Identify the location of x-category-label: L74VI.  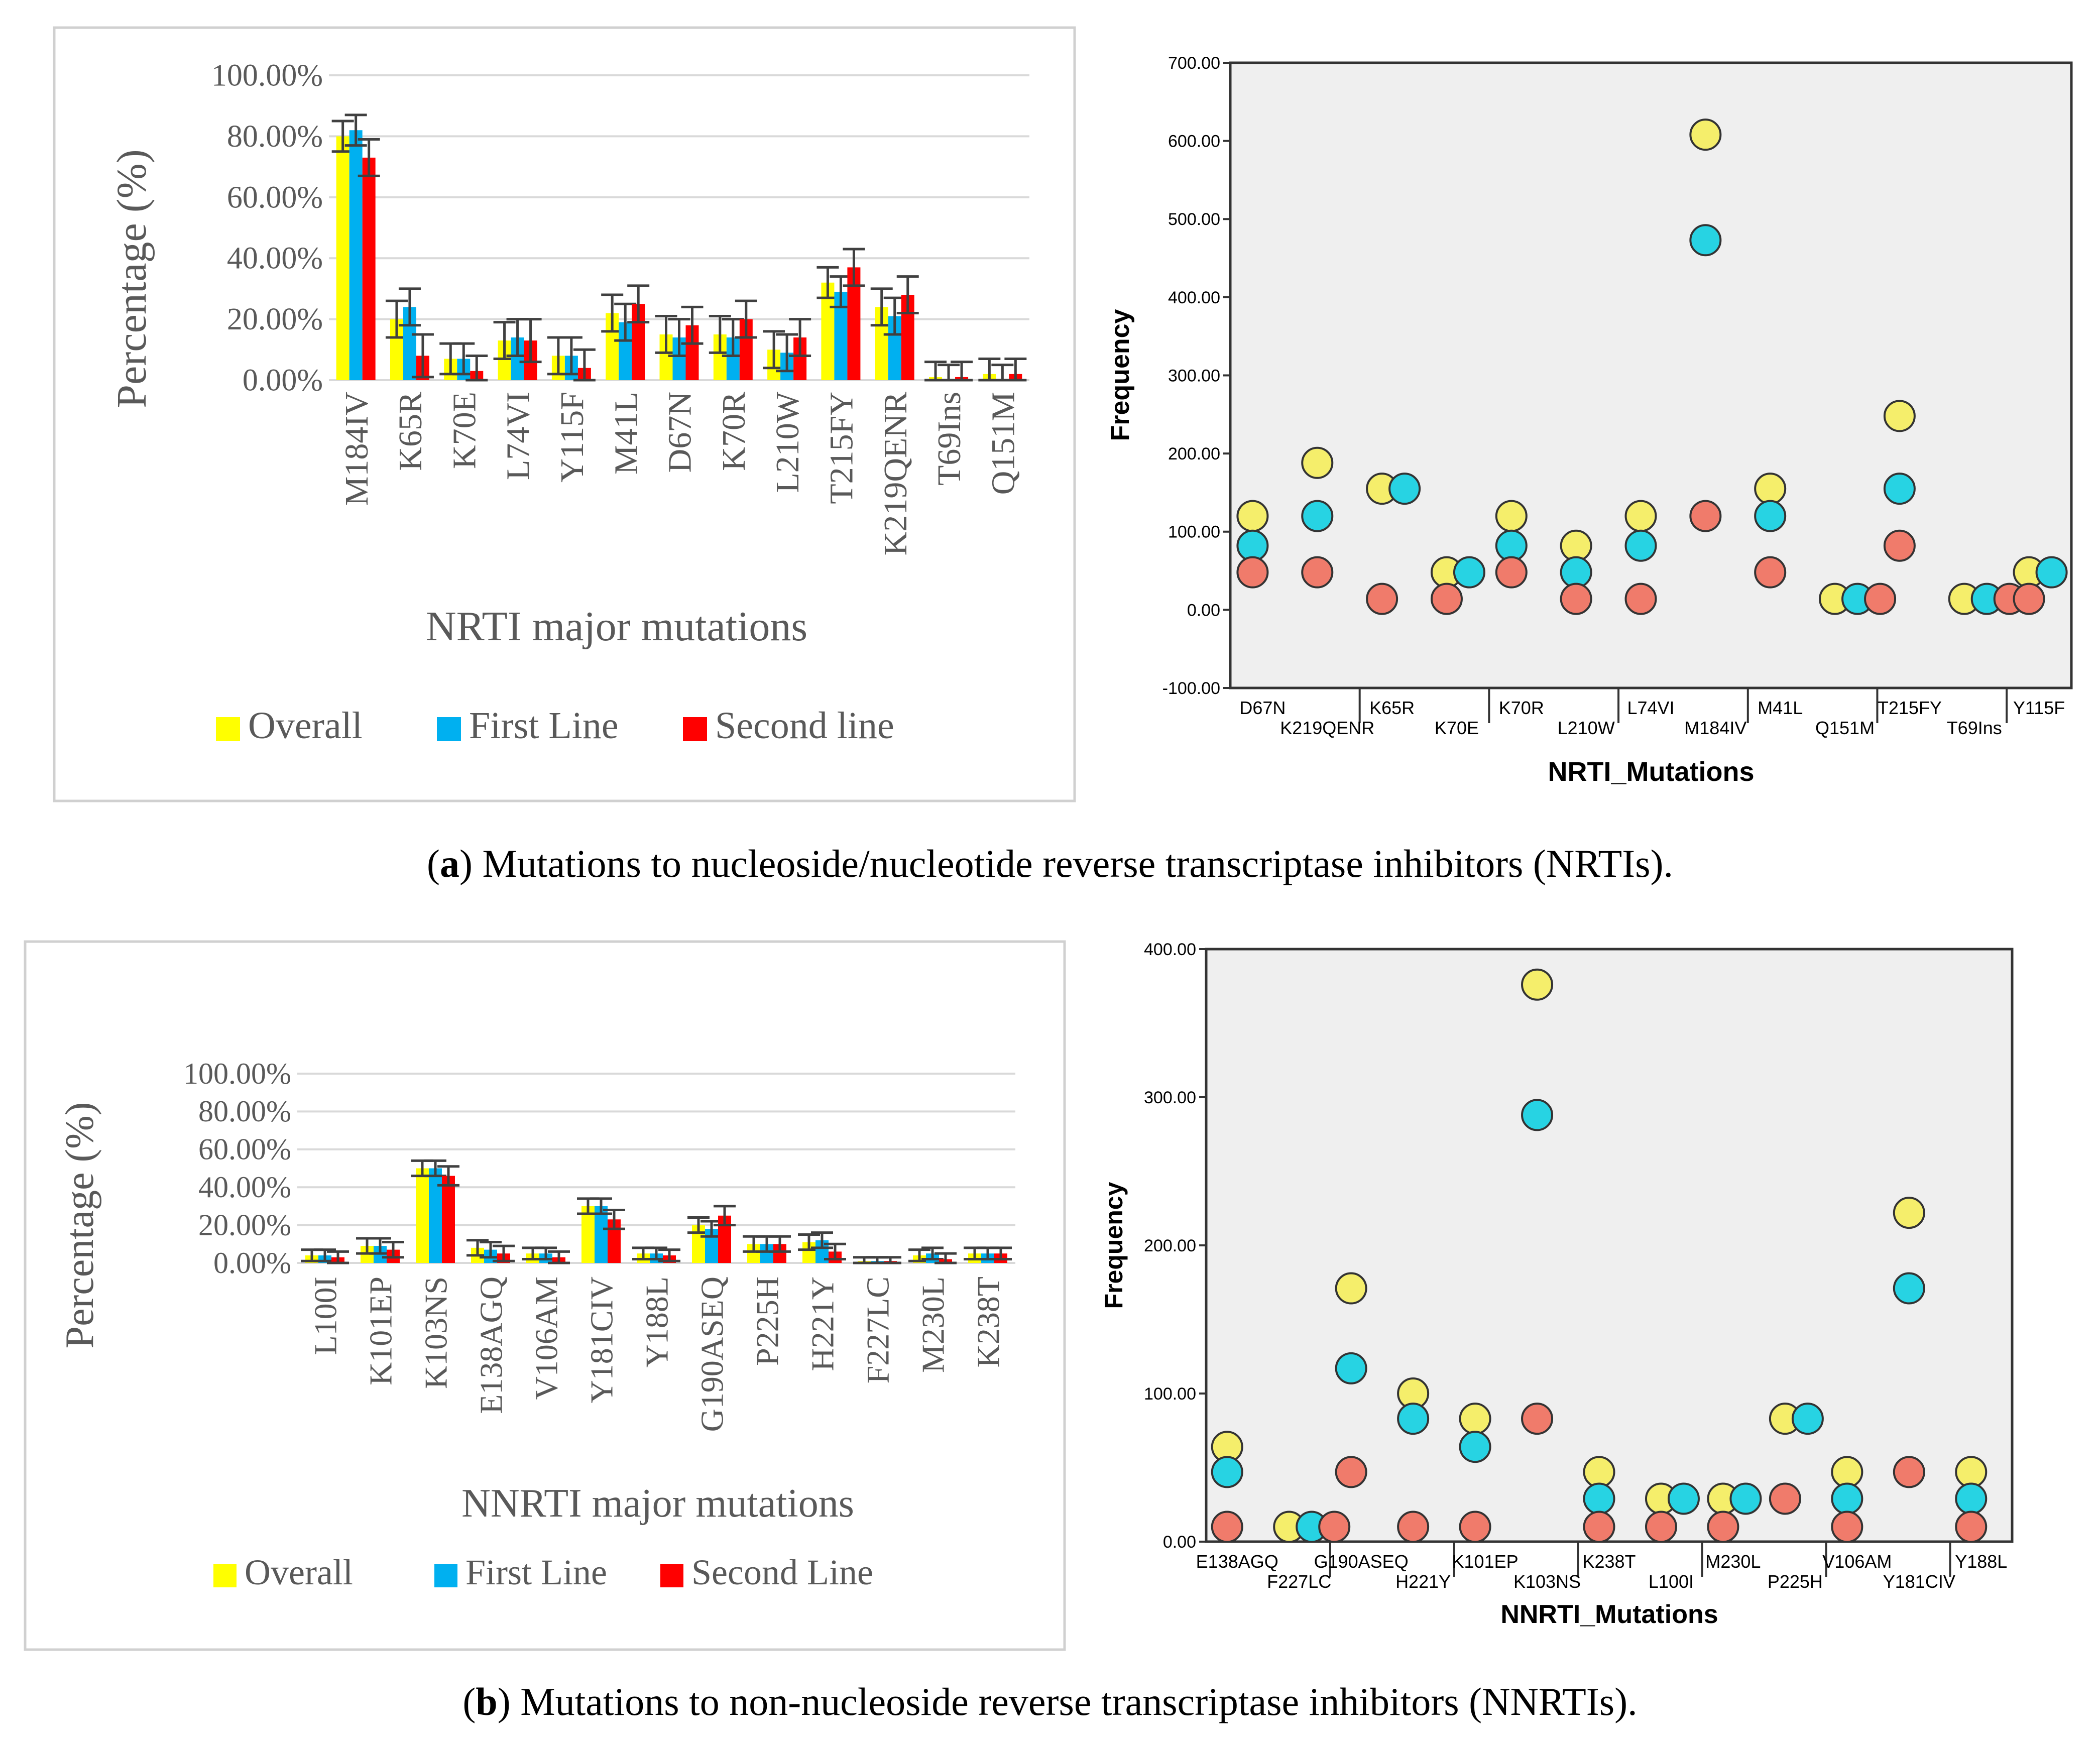
(518, 436).